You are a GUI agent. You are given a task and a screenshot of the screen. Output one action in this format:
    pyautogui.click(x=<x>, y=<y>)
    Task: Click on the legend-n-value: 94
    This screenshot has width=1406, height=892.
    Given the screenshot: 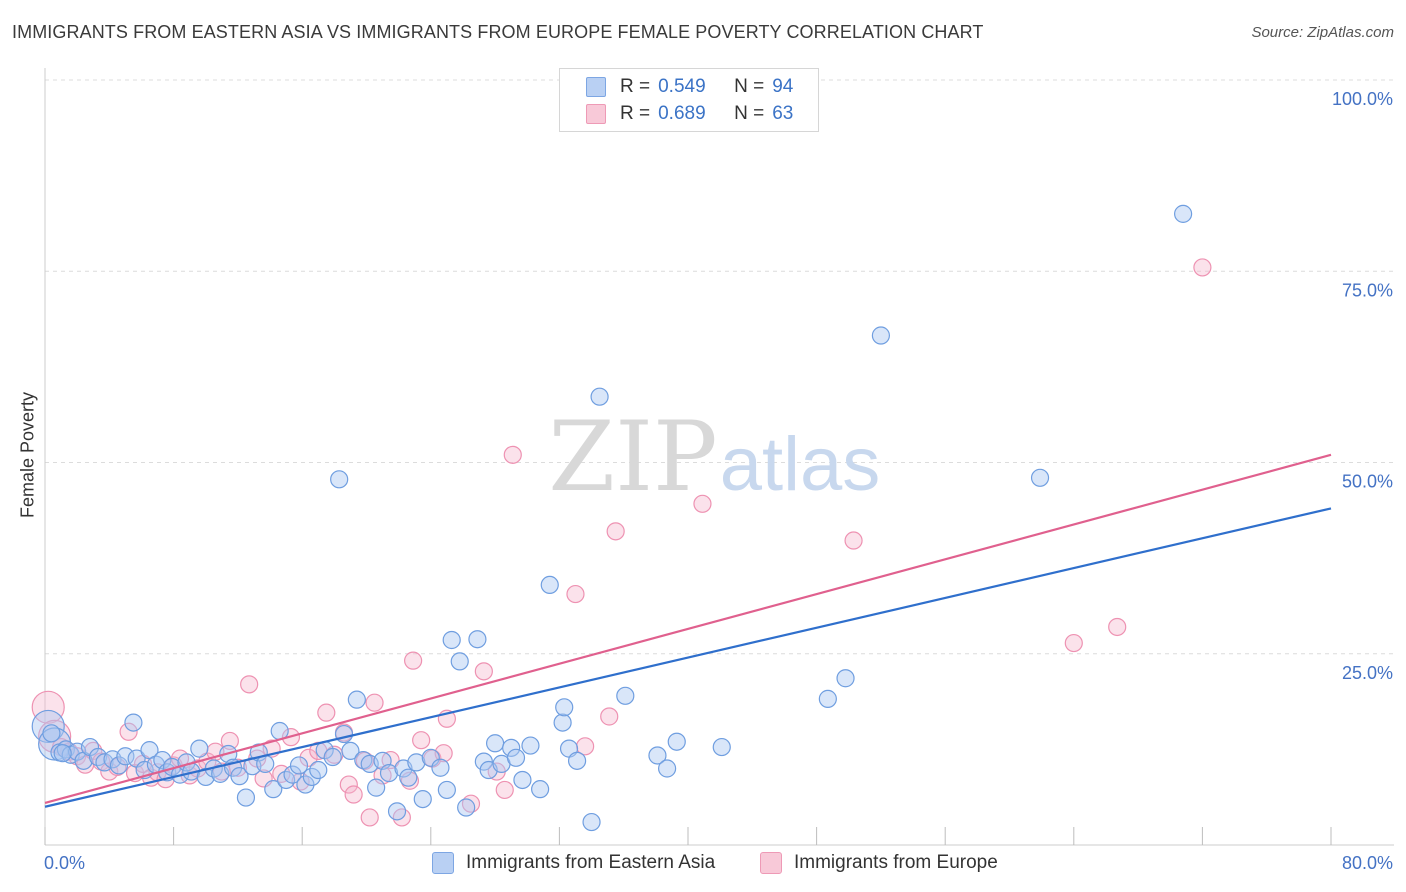 What is the action you would take?
    pyautogui.click(x=783, y=86)
    